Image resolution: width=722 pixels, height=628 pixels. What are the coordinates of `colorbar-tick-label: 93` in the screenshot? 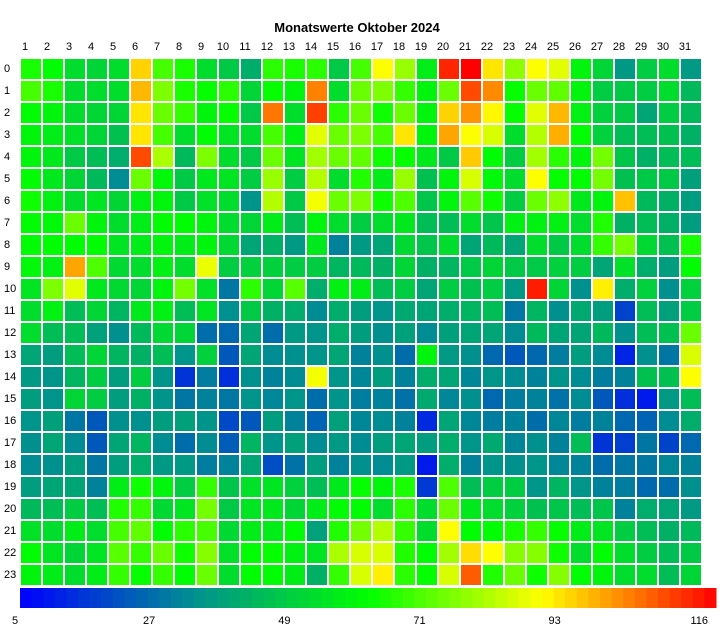 It's located at (555, 621).